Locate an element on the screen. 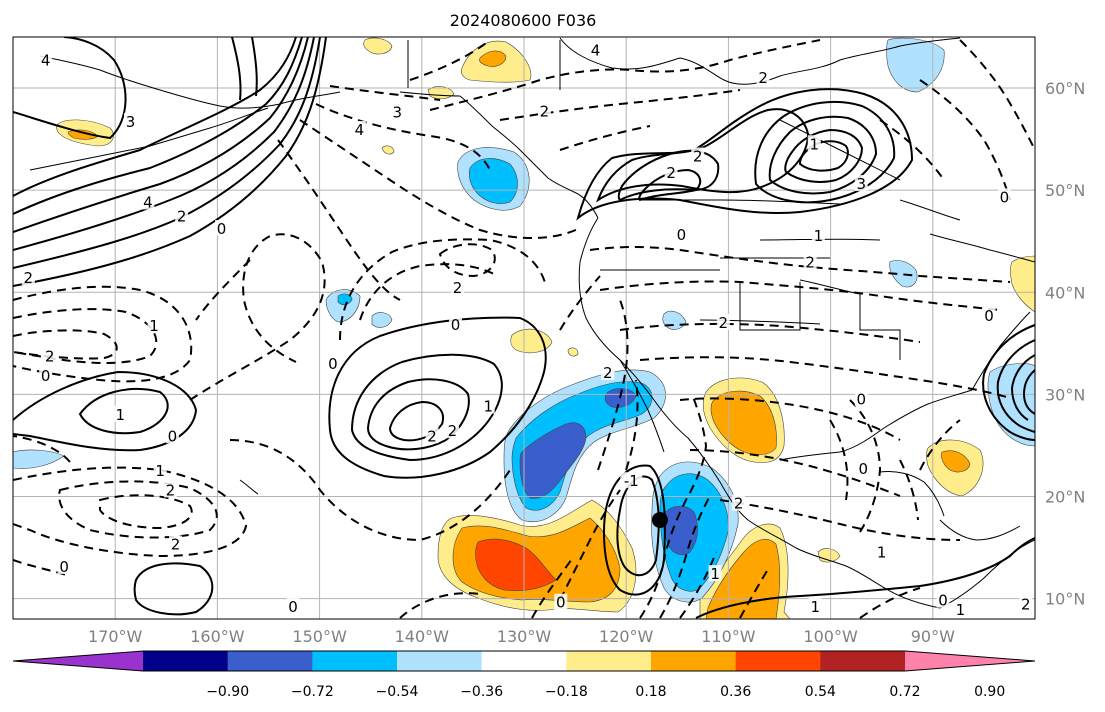  contour-label: 4 is located at coordinates (596, 50).